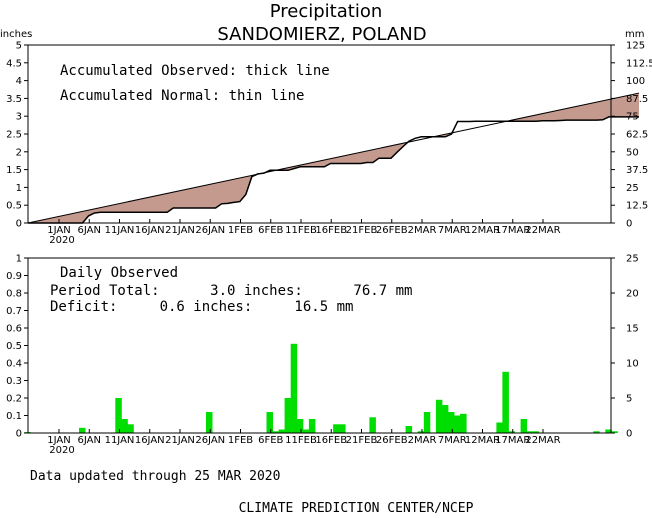  What do you see at coordinates (19, 259) in the screenshot?
I see `bottom-left-tick-label: 1` at bounding box center [19, 259].